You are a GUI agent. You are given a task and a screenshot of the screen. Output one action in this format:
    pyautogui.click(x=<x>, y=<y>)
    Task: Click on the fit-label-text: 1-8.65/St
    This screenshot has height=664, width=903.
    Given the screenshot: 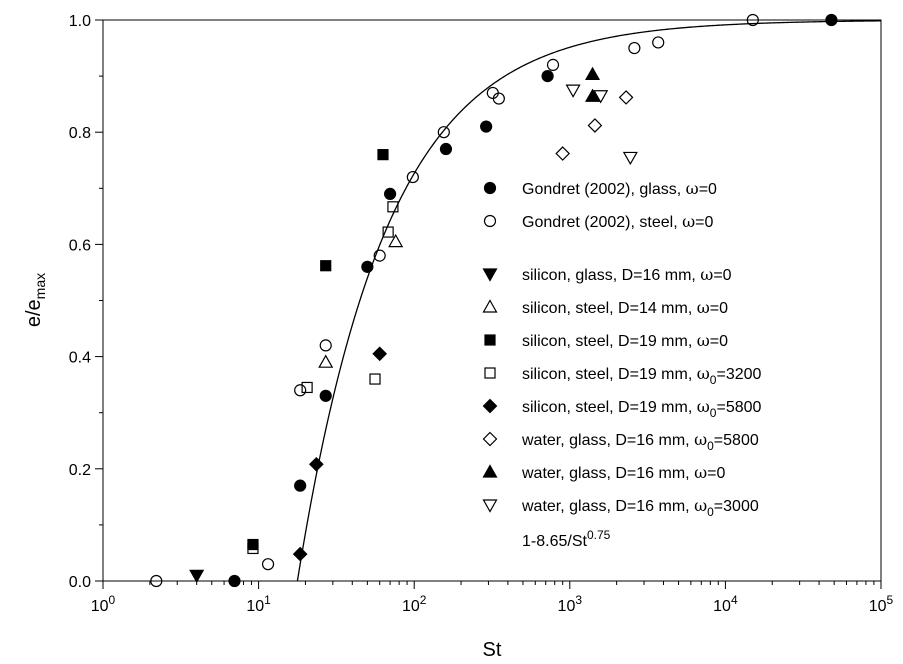 What is the action you would take?
    pyautogui.click(x=554, y=541)
    